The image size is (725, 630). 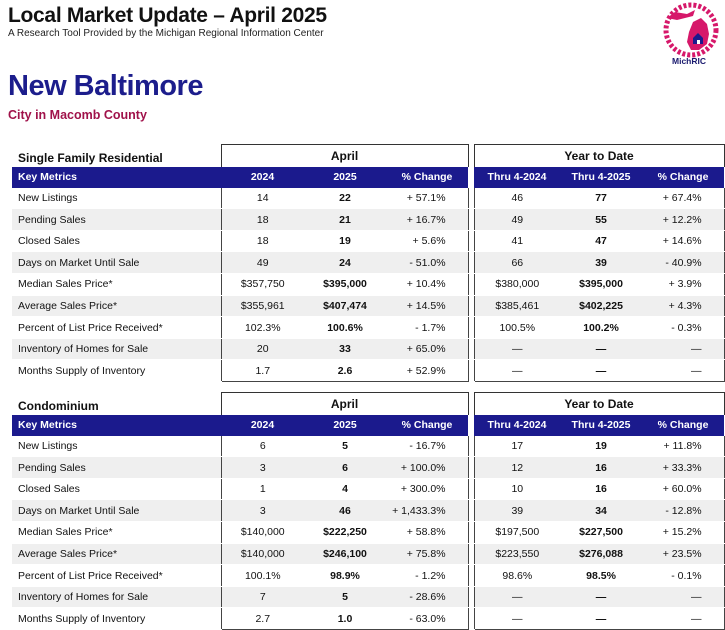 I want to click on april-2024-value: 6, so click(x=262, y=446).